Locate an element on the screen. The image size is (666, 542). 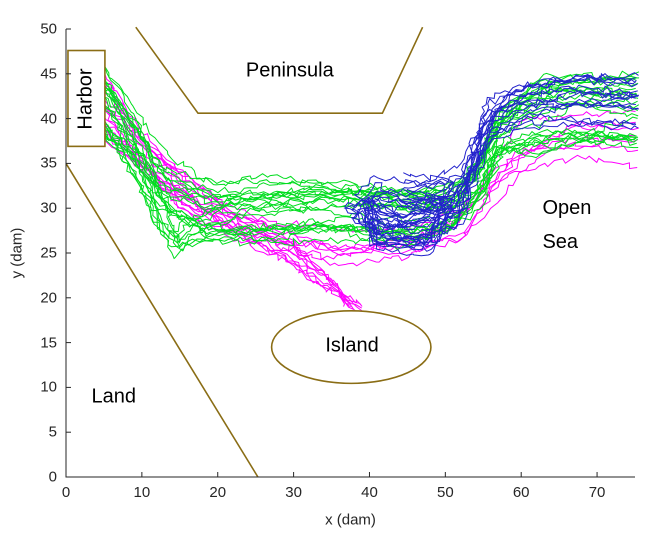
open-sea-label-line1: Open is located at coordinates (567, 208).